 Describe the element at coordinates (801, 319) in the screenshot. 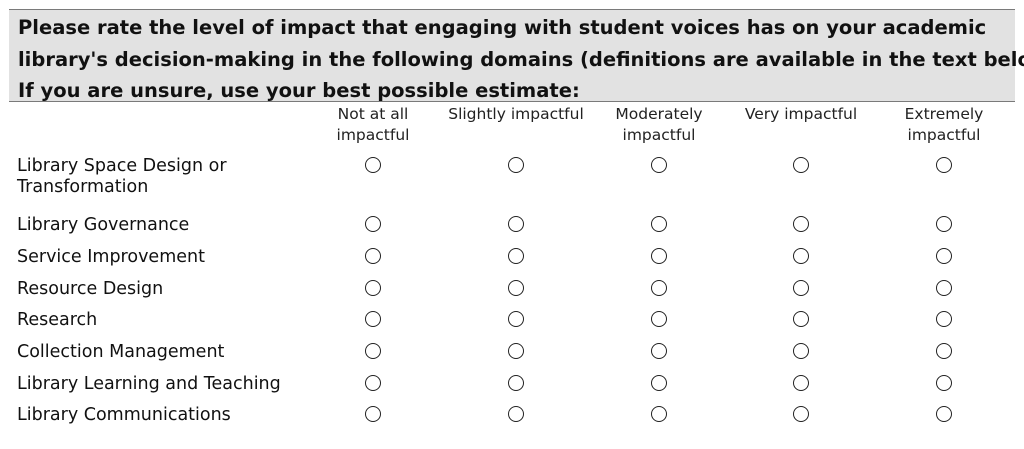

I see `rating-radio-row5-col4` at that location.